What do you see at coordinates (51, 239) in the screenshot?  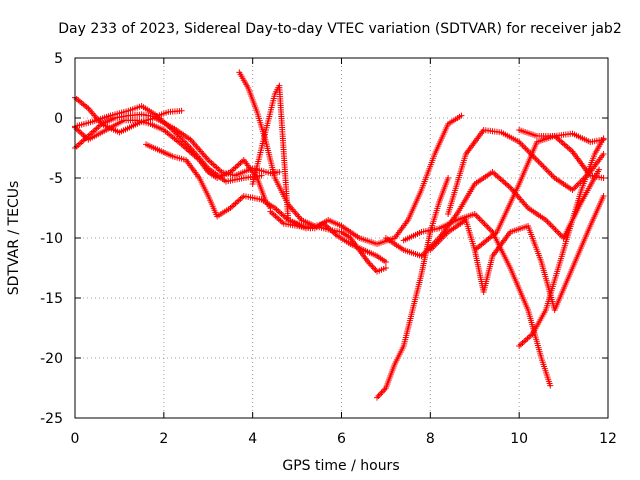 I see `y-tick-label: -10` at bounding box center [51, 239].